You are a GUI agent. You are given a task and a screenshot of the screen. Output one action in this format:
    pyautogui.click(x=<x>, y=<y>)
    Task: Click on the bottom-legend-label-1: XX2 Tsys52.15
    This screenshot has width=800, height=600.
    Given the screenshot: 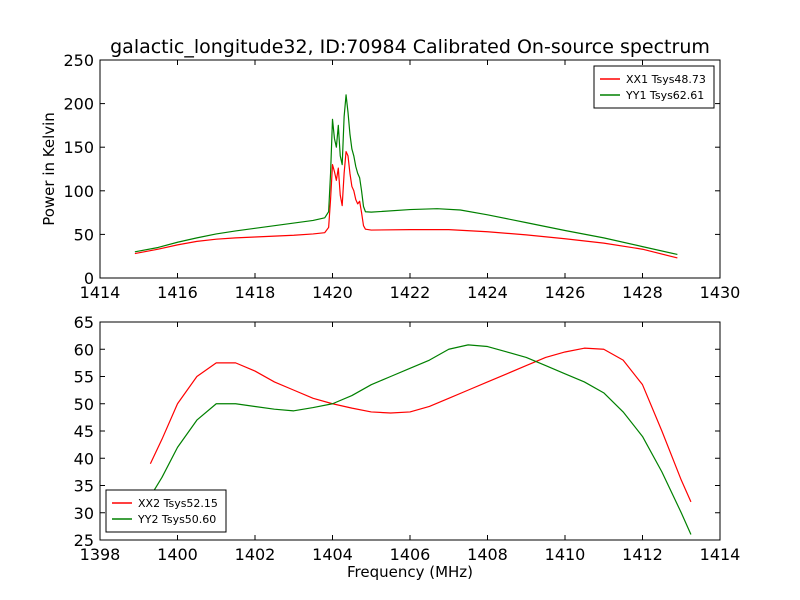 What is the action you would take?
    pyautogui.click(x=178, y=503)
    